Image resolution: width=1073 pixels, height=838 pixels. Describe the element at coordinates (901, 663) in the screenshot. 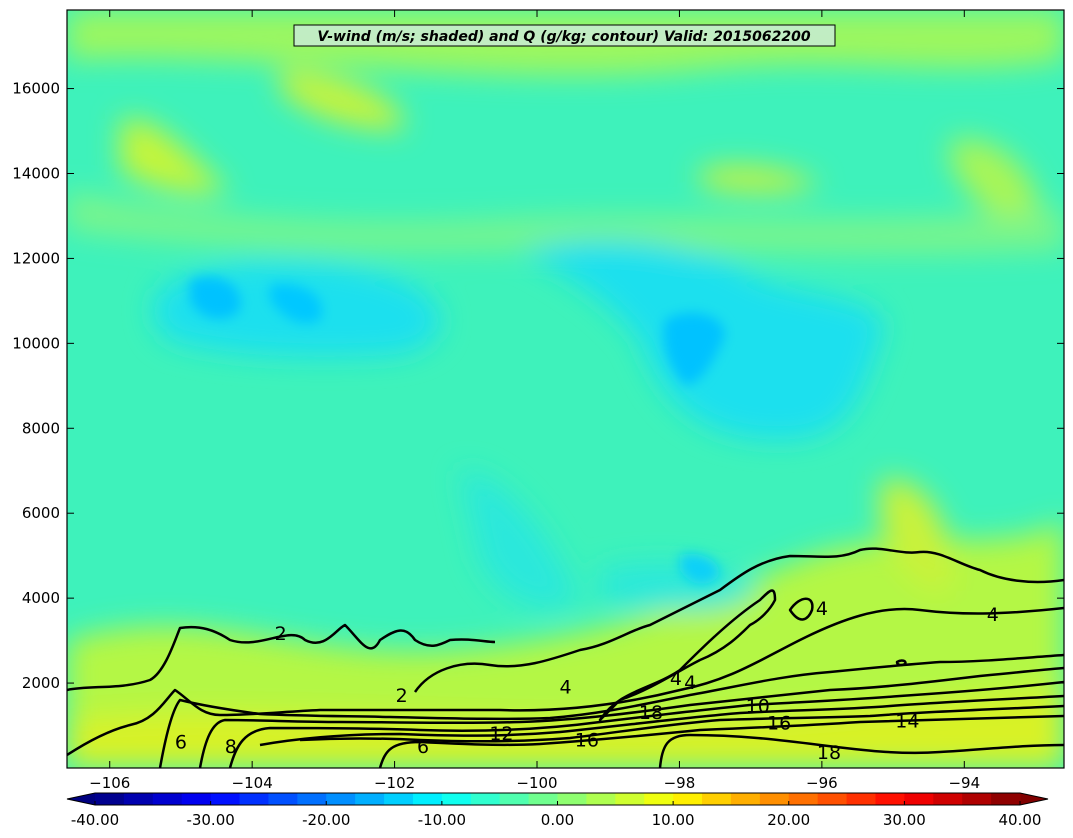

I see `q-contour-dot` at that location.